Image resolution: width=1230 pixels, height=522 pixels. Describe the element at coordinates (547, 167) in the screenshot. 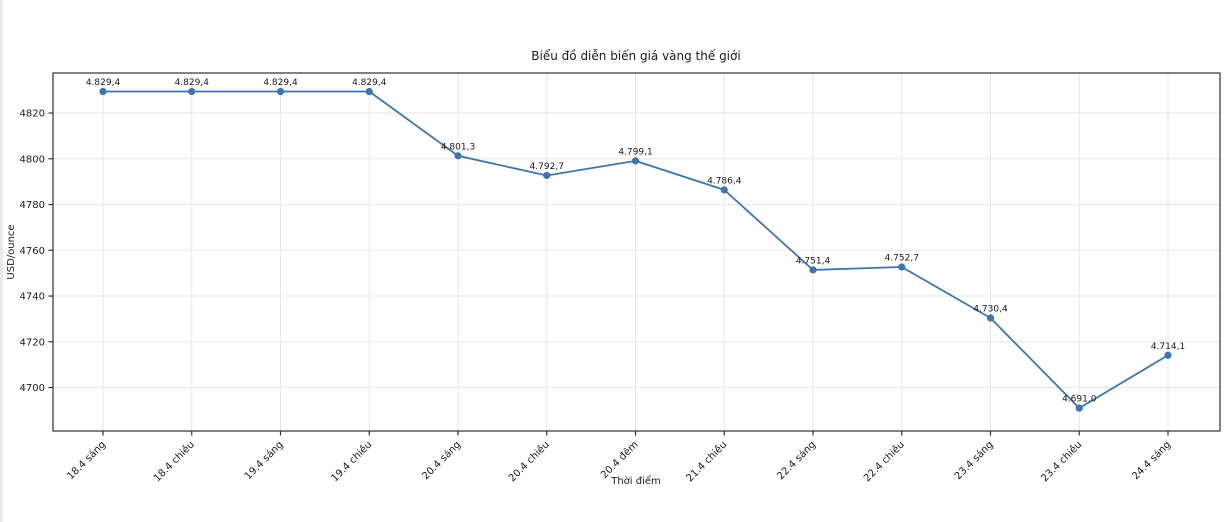

I see `data-point-label: 4.792,7` at that location.